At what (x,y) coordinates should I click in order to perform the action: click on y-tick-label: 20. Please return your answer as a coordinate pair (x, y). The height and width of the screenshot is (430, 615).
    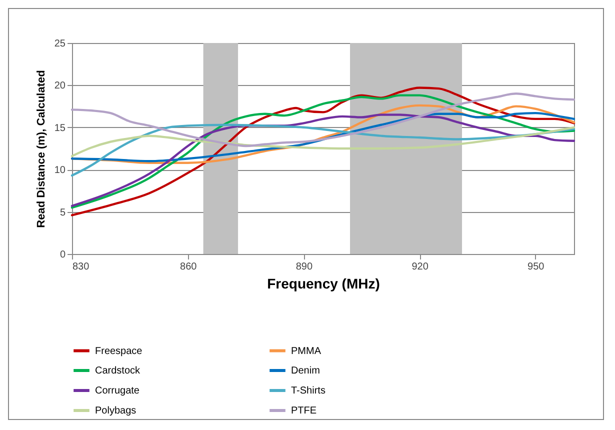
    Looking at the image, I should click on (60, 86).